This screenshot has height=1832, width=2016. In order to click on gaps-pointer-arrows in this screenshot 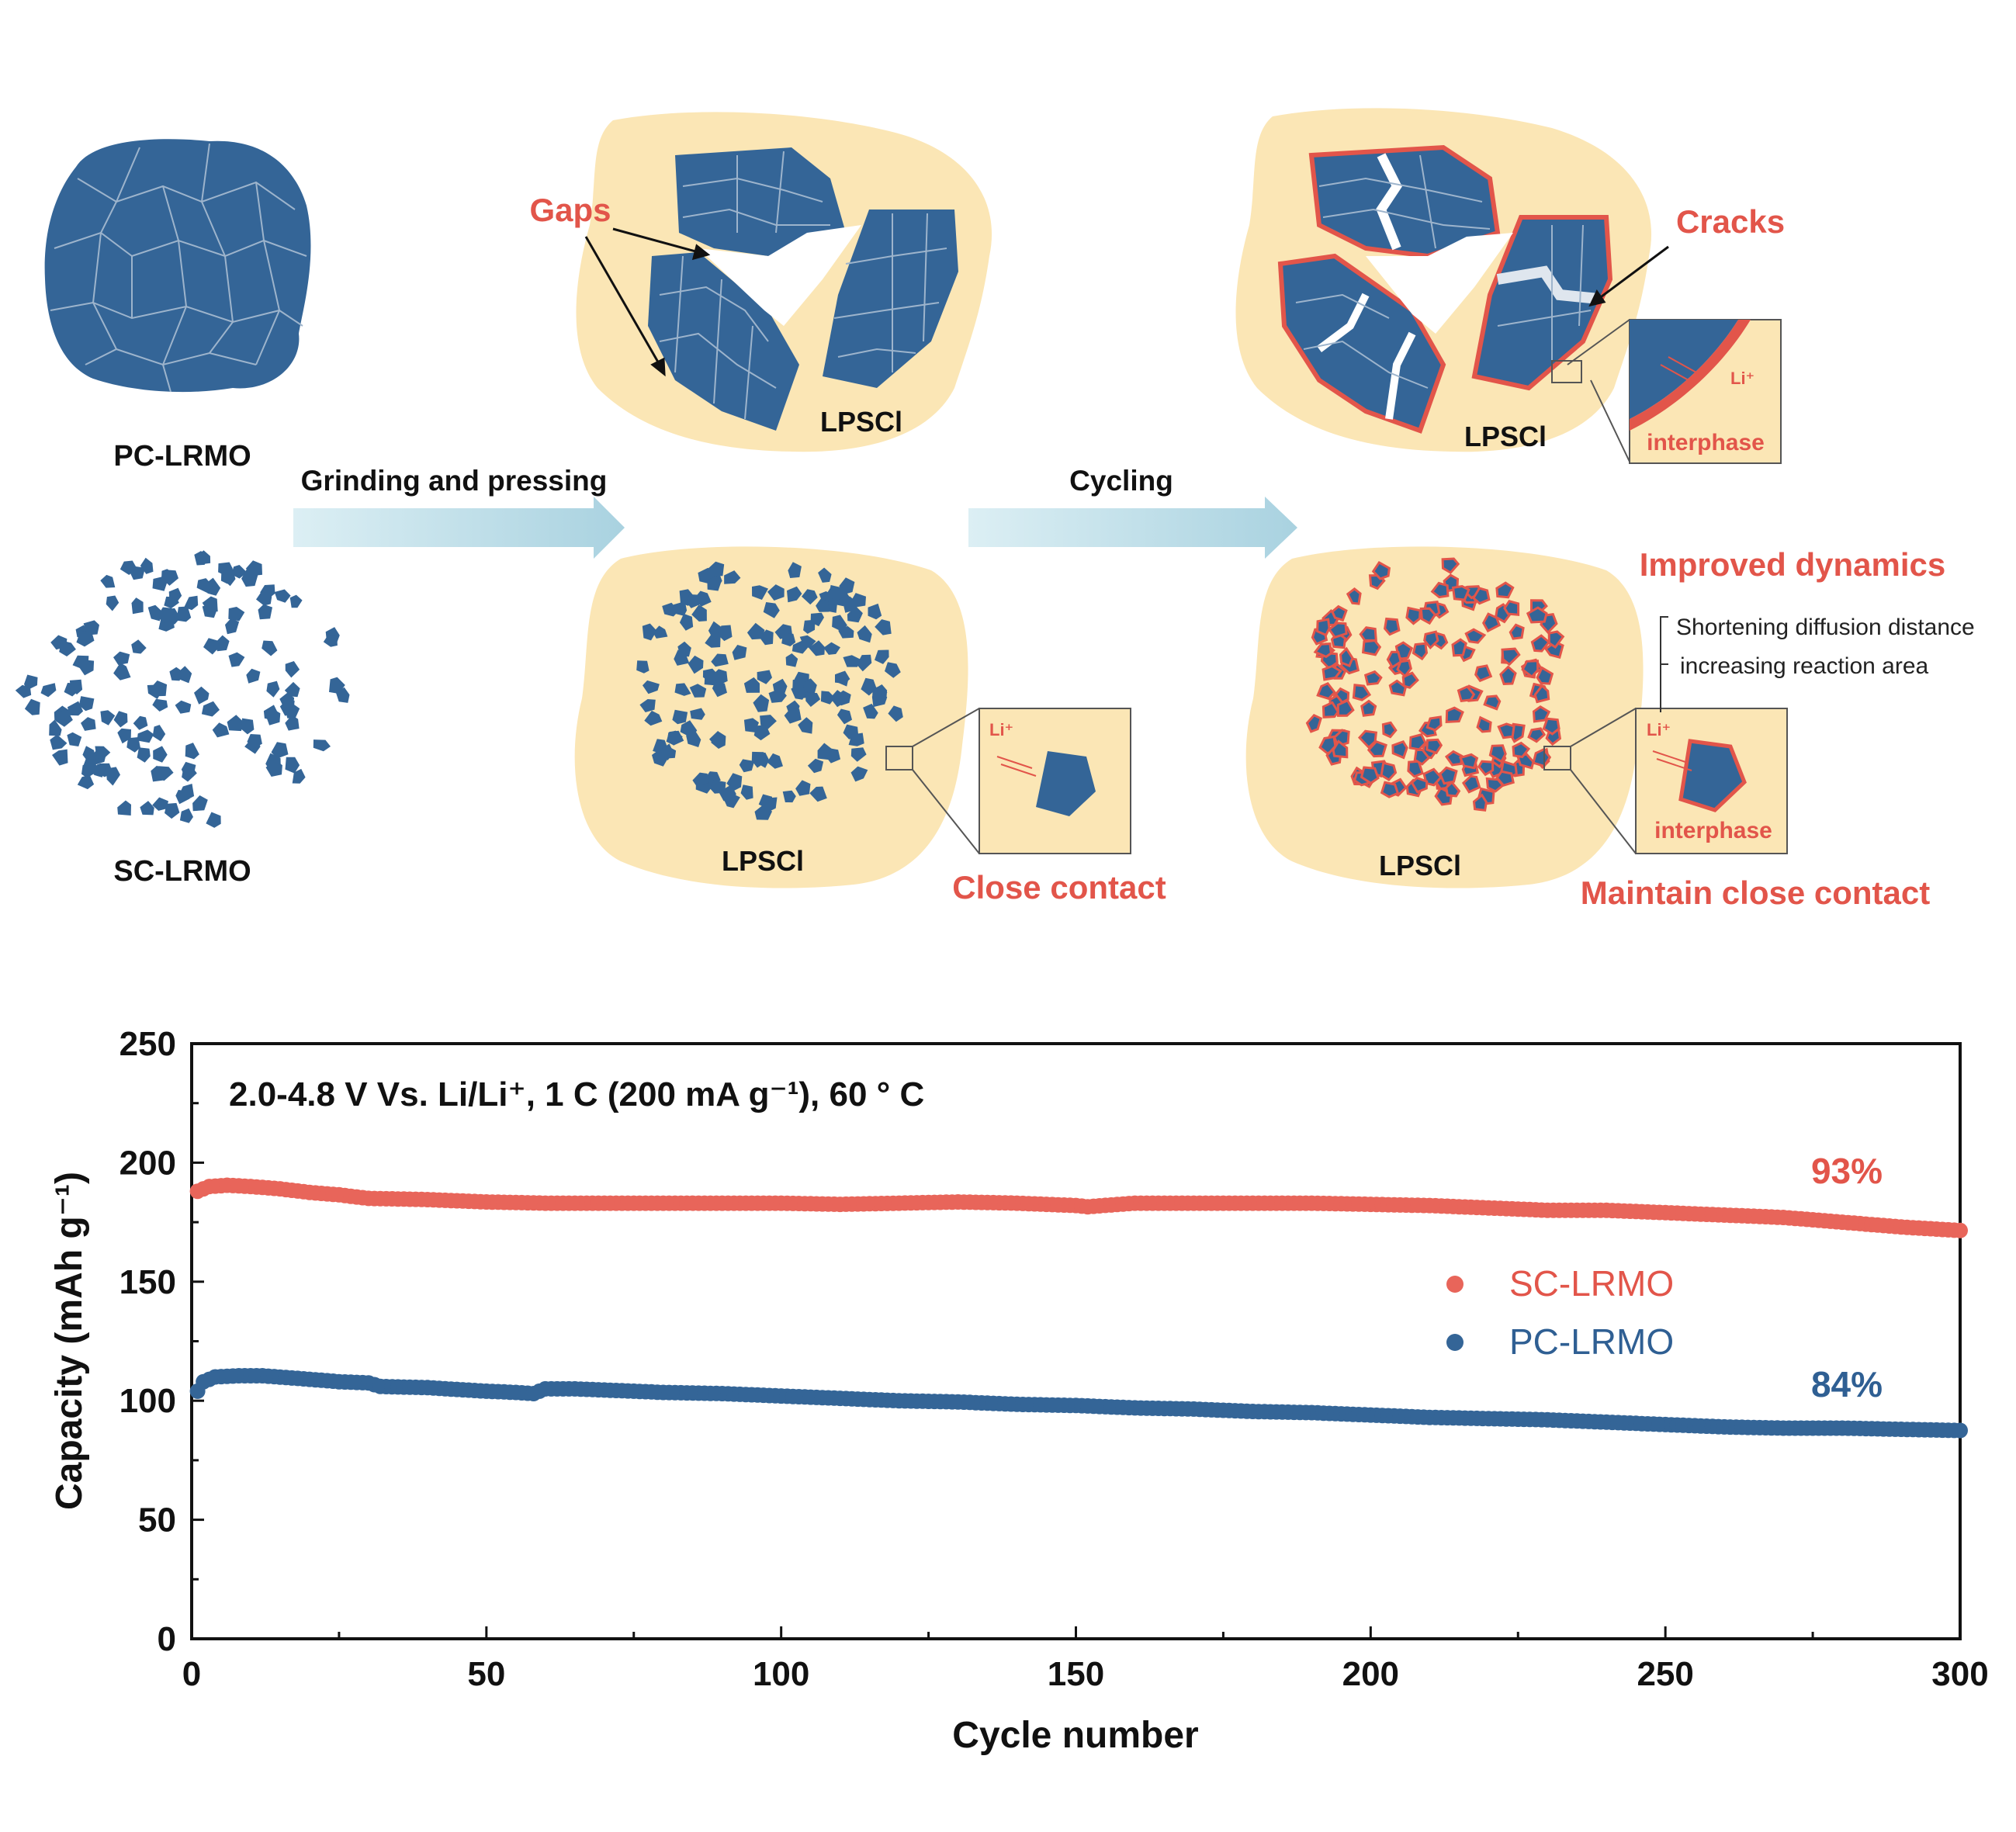, I will do `click(648, 302)`.